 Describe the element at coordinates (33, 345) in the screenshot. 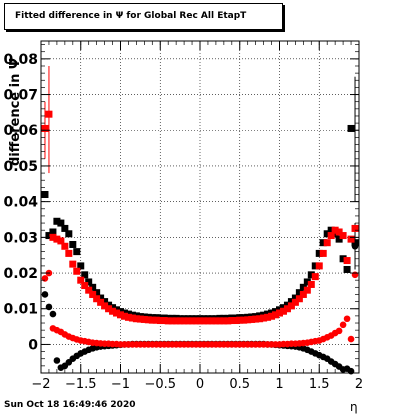

I see `y-tick-label: 0` at that location.